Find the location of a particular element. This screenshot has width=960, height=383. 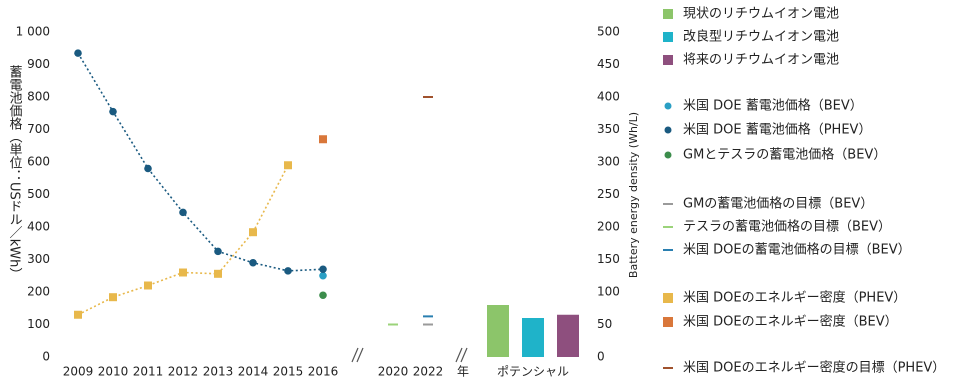

y-tick-label: 100 is located at coordinates (38, 324).